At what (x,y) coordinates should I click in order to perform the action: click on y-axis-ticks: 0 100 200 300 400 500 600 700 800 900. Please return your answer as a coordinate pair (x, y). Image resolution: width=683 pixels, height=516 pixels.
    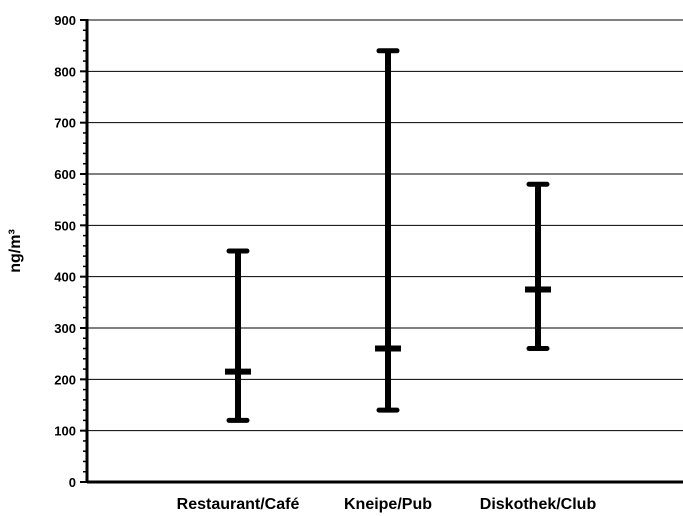
    Looking at the image, I should click on (70, 251).